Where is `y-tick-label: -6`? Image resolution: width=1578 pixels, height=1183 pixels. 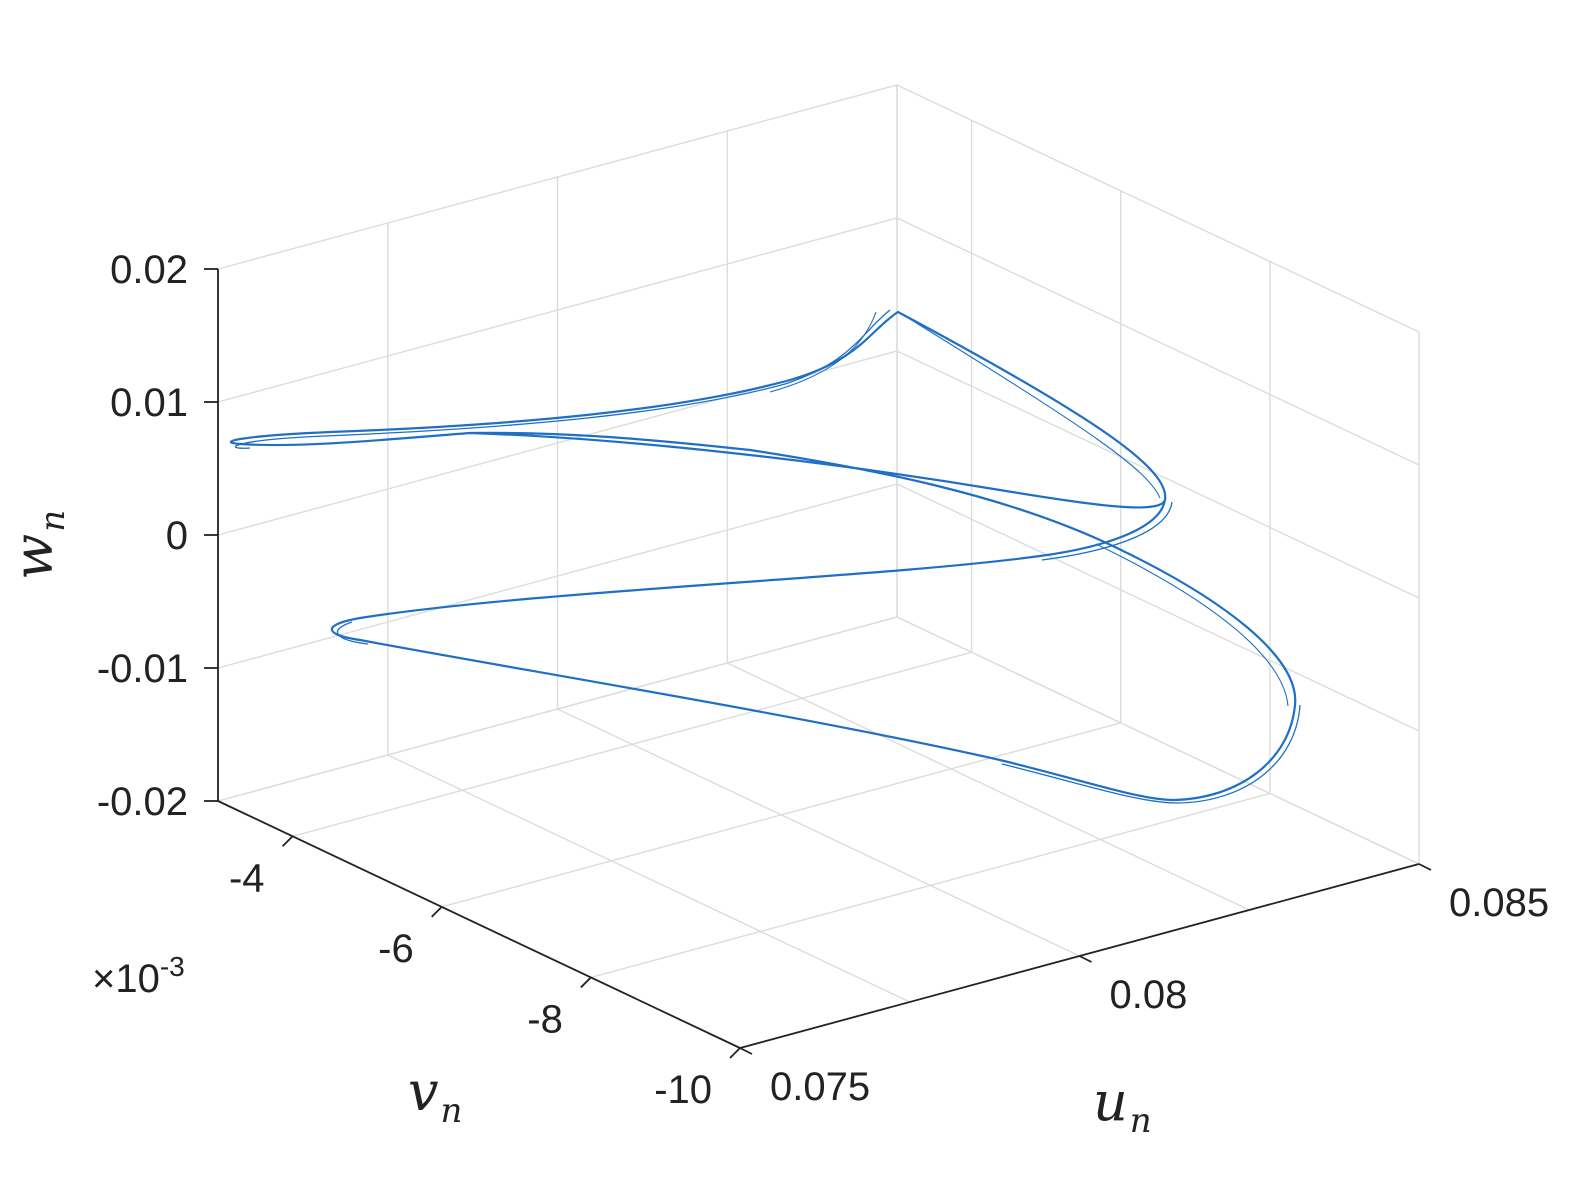
y-tick-label: -6 is located at coordinates (396, 949).